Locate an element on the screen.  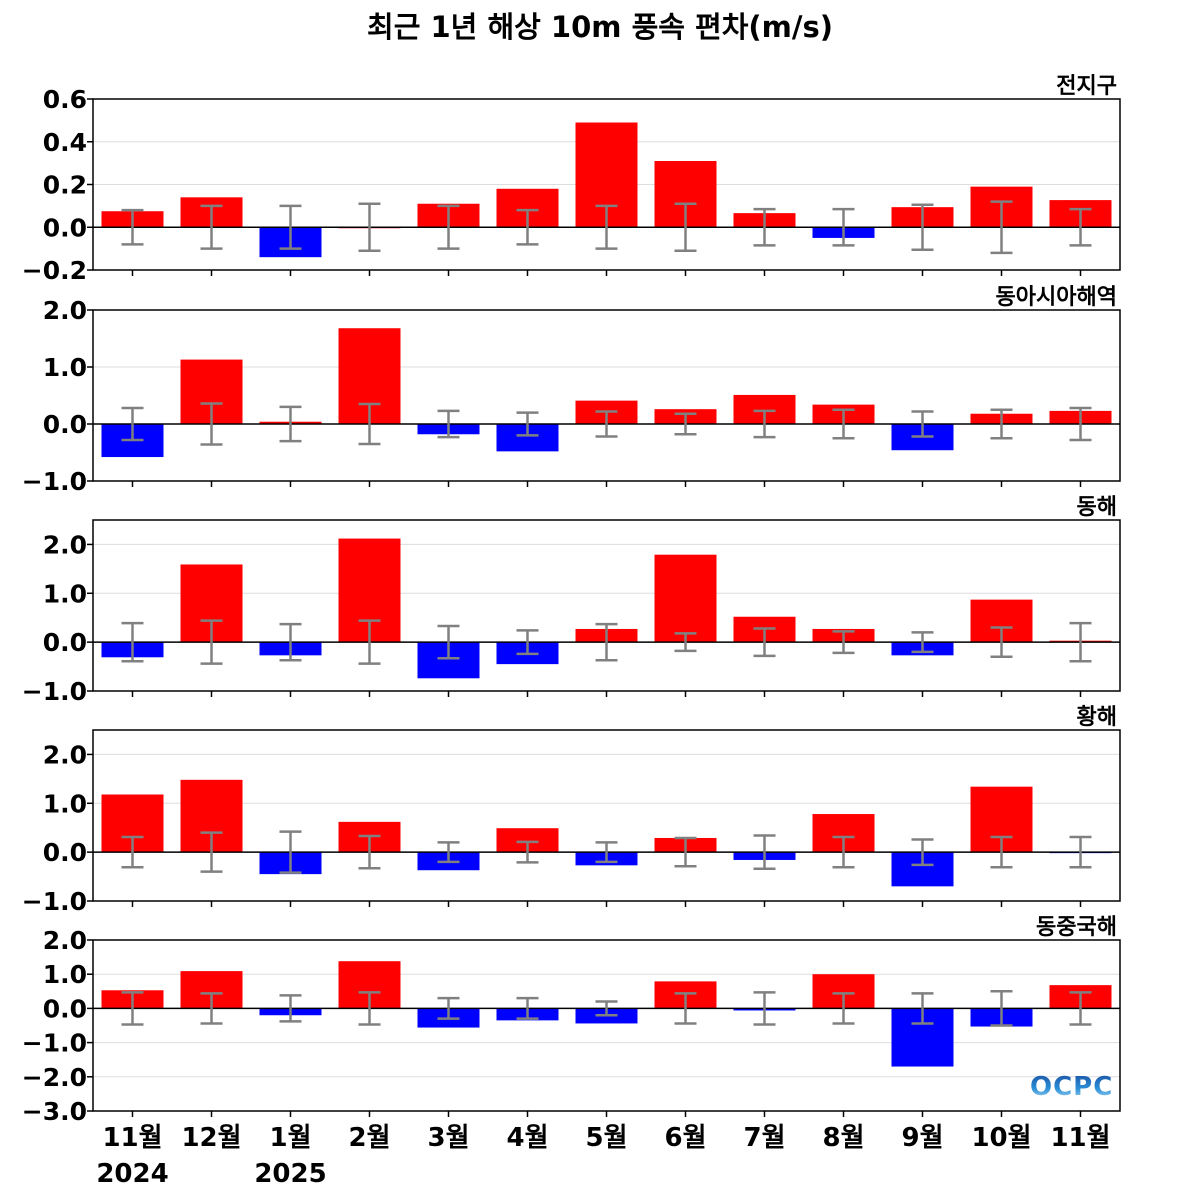
bar is located at coordinates (527, 840).